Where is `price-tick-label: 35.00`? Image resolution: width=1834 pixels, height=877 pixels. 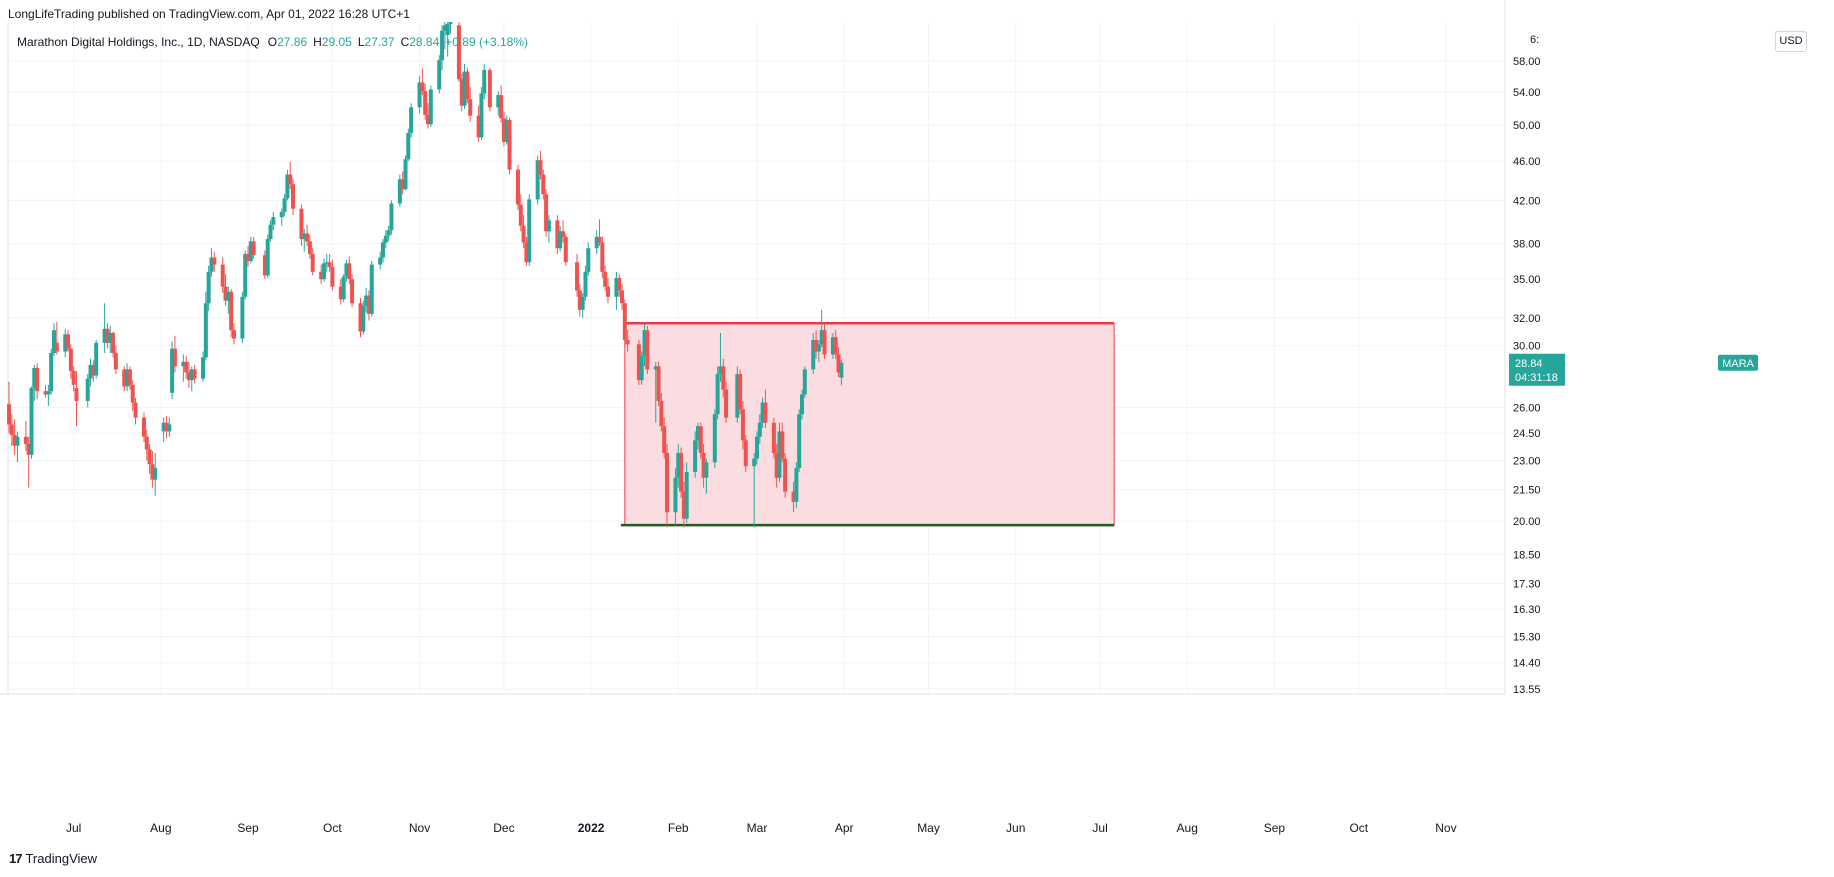 price-tick-label: 35.00 is located at coordinates (1527, 280).